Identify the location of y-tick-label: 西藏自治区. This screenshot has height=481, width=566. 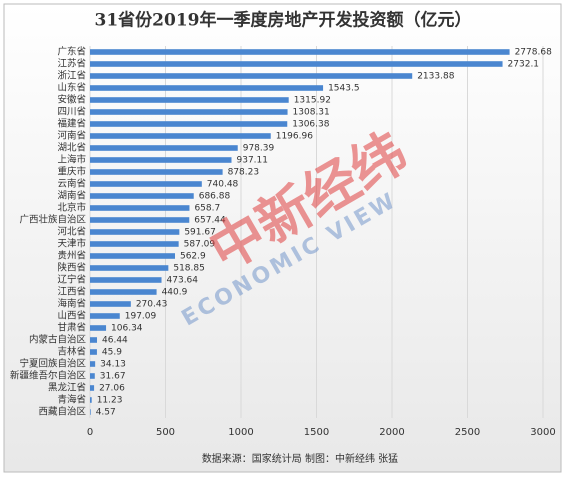
(62, 412).